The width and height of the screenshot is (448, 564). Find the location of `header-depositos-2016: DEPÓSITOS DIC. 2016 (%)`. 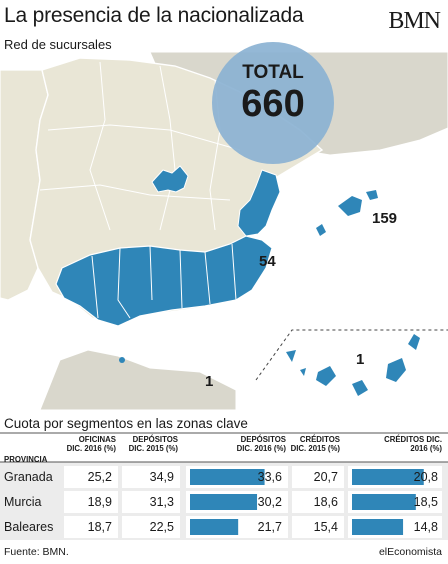

header-depositos-2016: DEPÓSITOS DIC. 2016 (%) is located at coordinates (261, 444).